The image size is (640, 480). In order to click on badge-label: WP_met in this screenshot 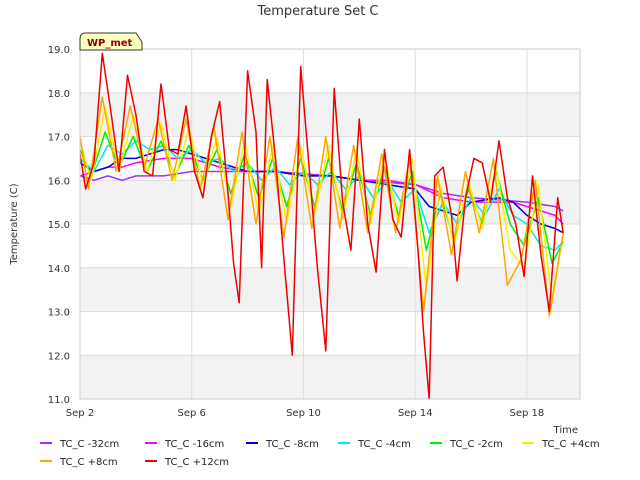, I will do `click(110, 43)`.